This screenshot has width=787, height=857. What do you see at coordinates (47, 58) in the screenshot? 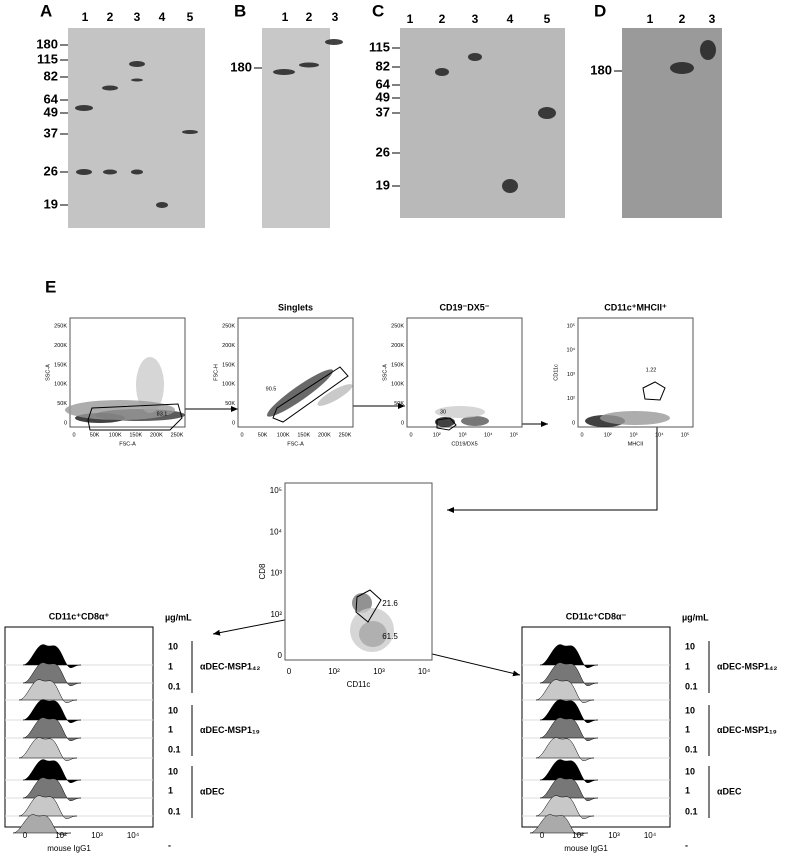
I see `marker-label: 115` at bounding box center [47, 58].